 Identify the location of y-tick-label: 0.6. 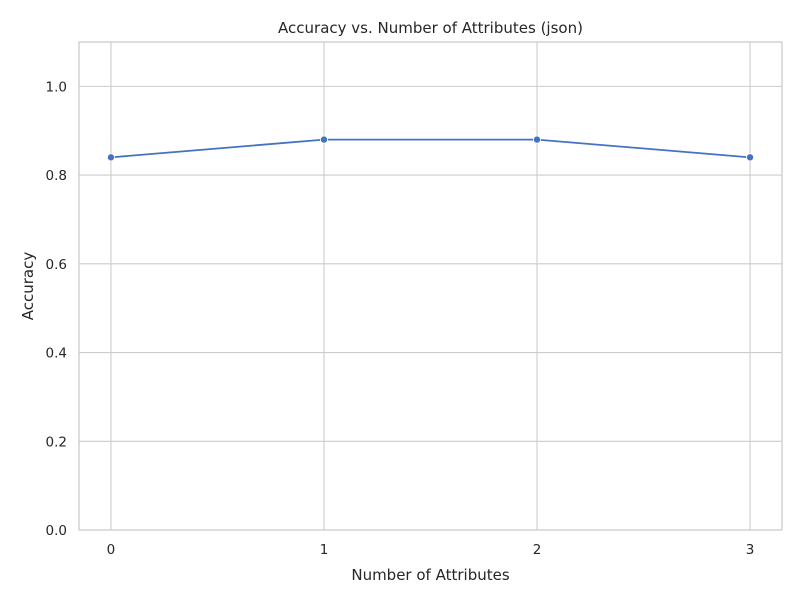
(56, 265).